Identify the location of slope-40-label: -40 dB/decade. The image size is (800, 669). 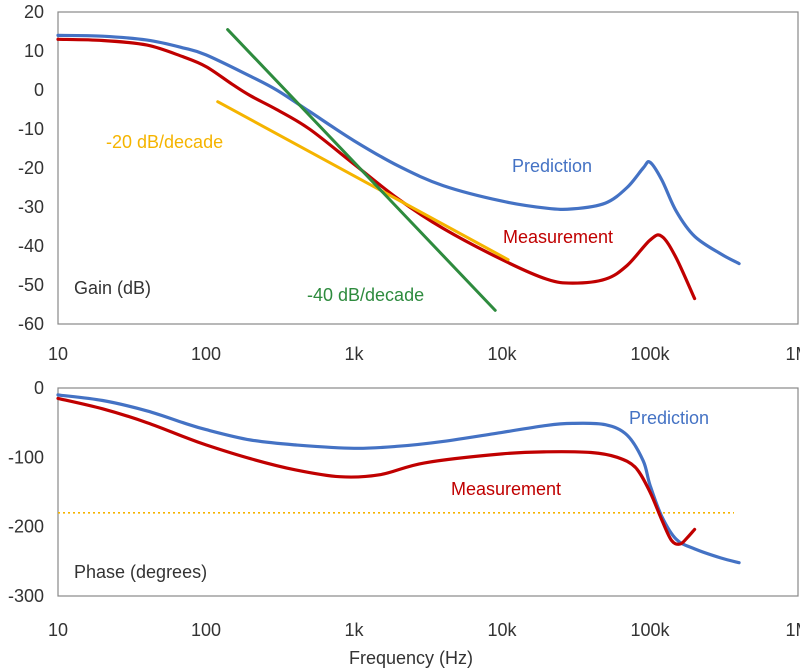
(365, 295).